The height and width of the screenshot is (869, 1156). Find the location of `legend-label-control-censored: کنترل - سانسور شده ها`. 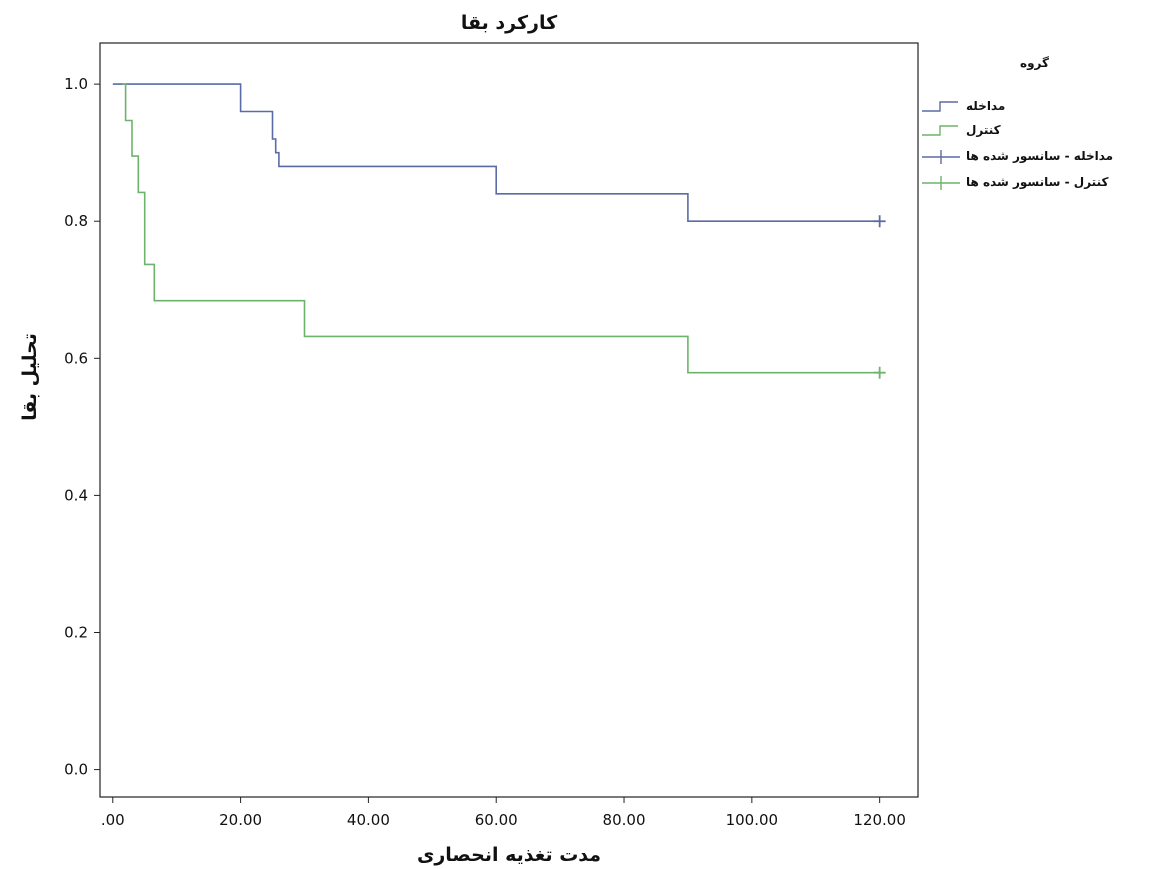

legend-label-control-censored: کنترل - سانسور شده ها is located at coordinates (1037, 182).